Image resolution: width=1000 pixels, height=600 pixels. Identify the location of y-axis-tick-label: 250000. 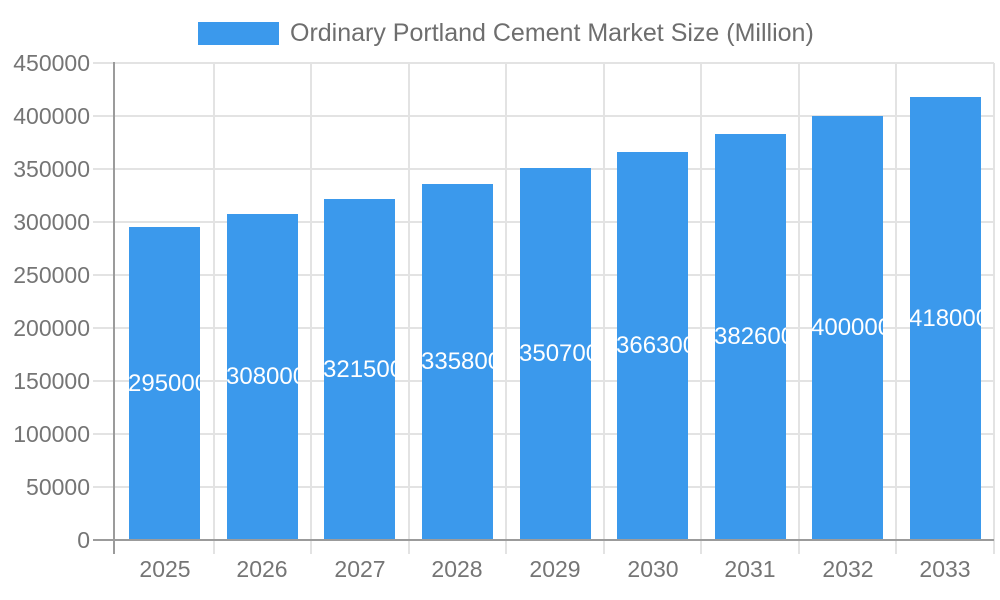
(51, 275).